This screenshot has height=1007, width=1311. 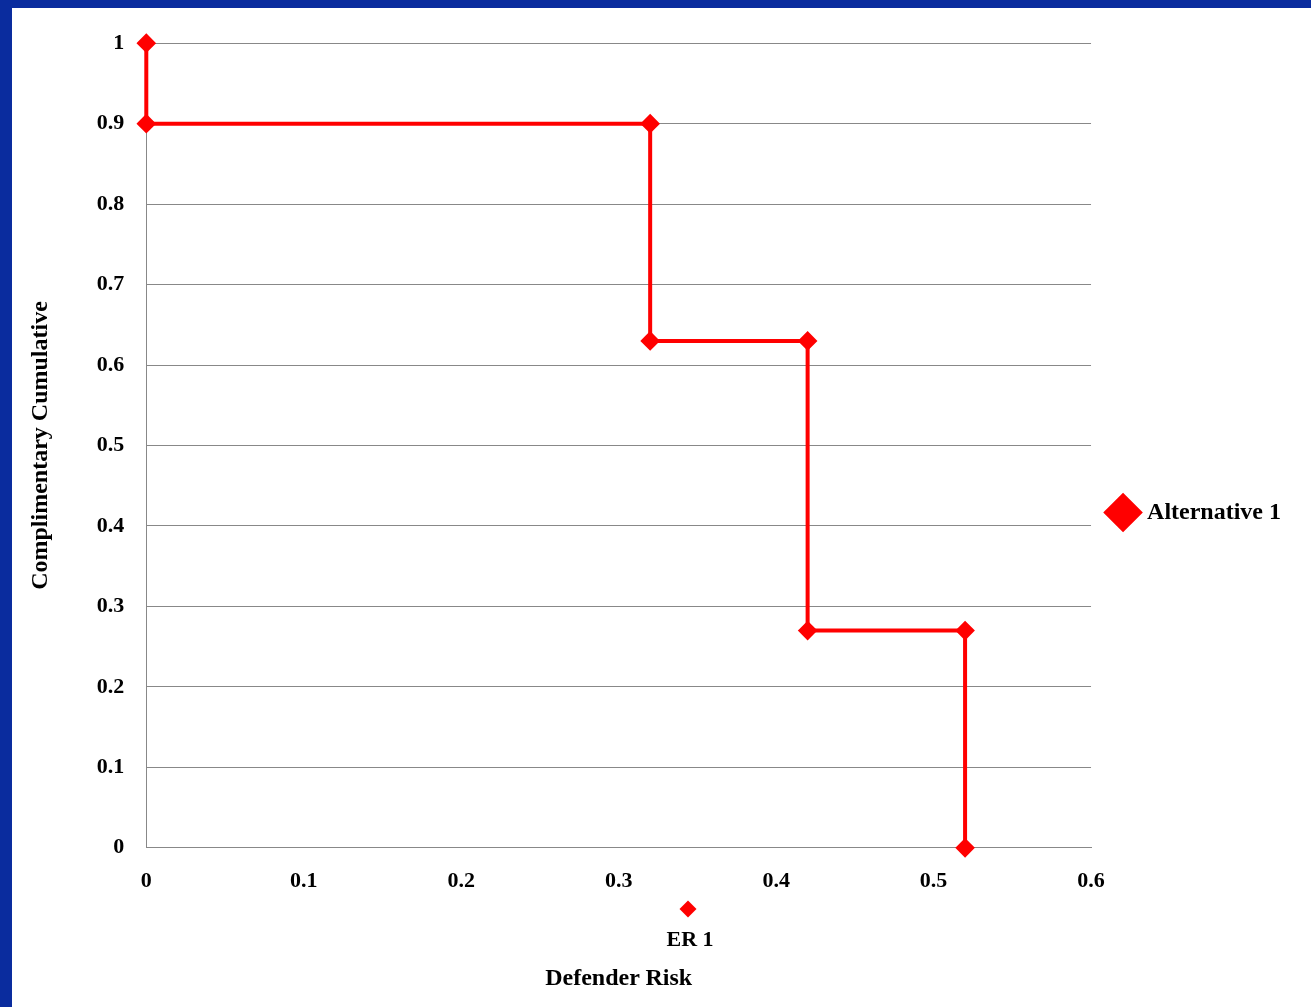 What do you see at coordinates (619, 976) in the screenshot?
I see `x-axis-title: Defender Risk` at bounding box center [619, 976].